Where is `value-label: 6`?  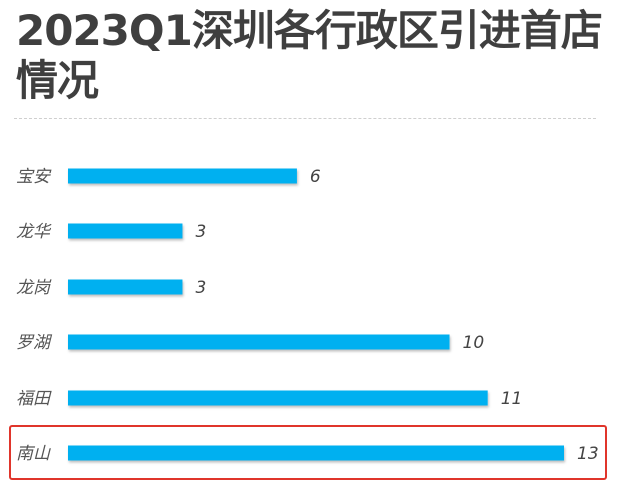
value-label: 6 is located at coordinates (315, 177).